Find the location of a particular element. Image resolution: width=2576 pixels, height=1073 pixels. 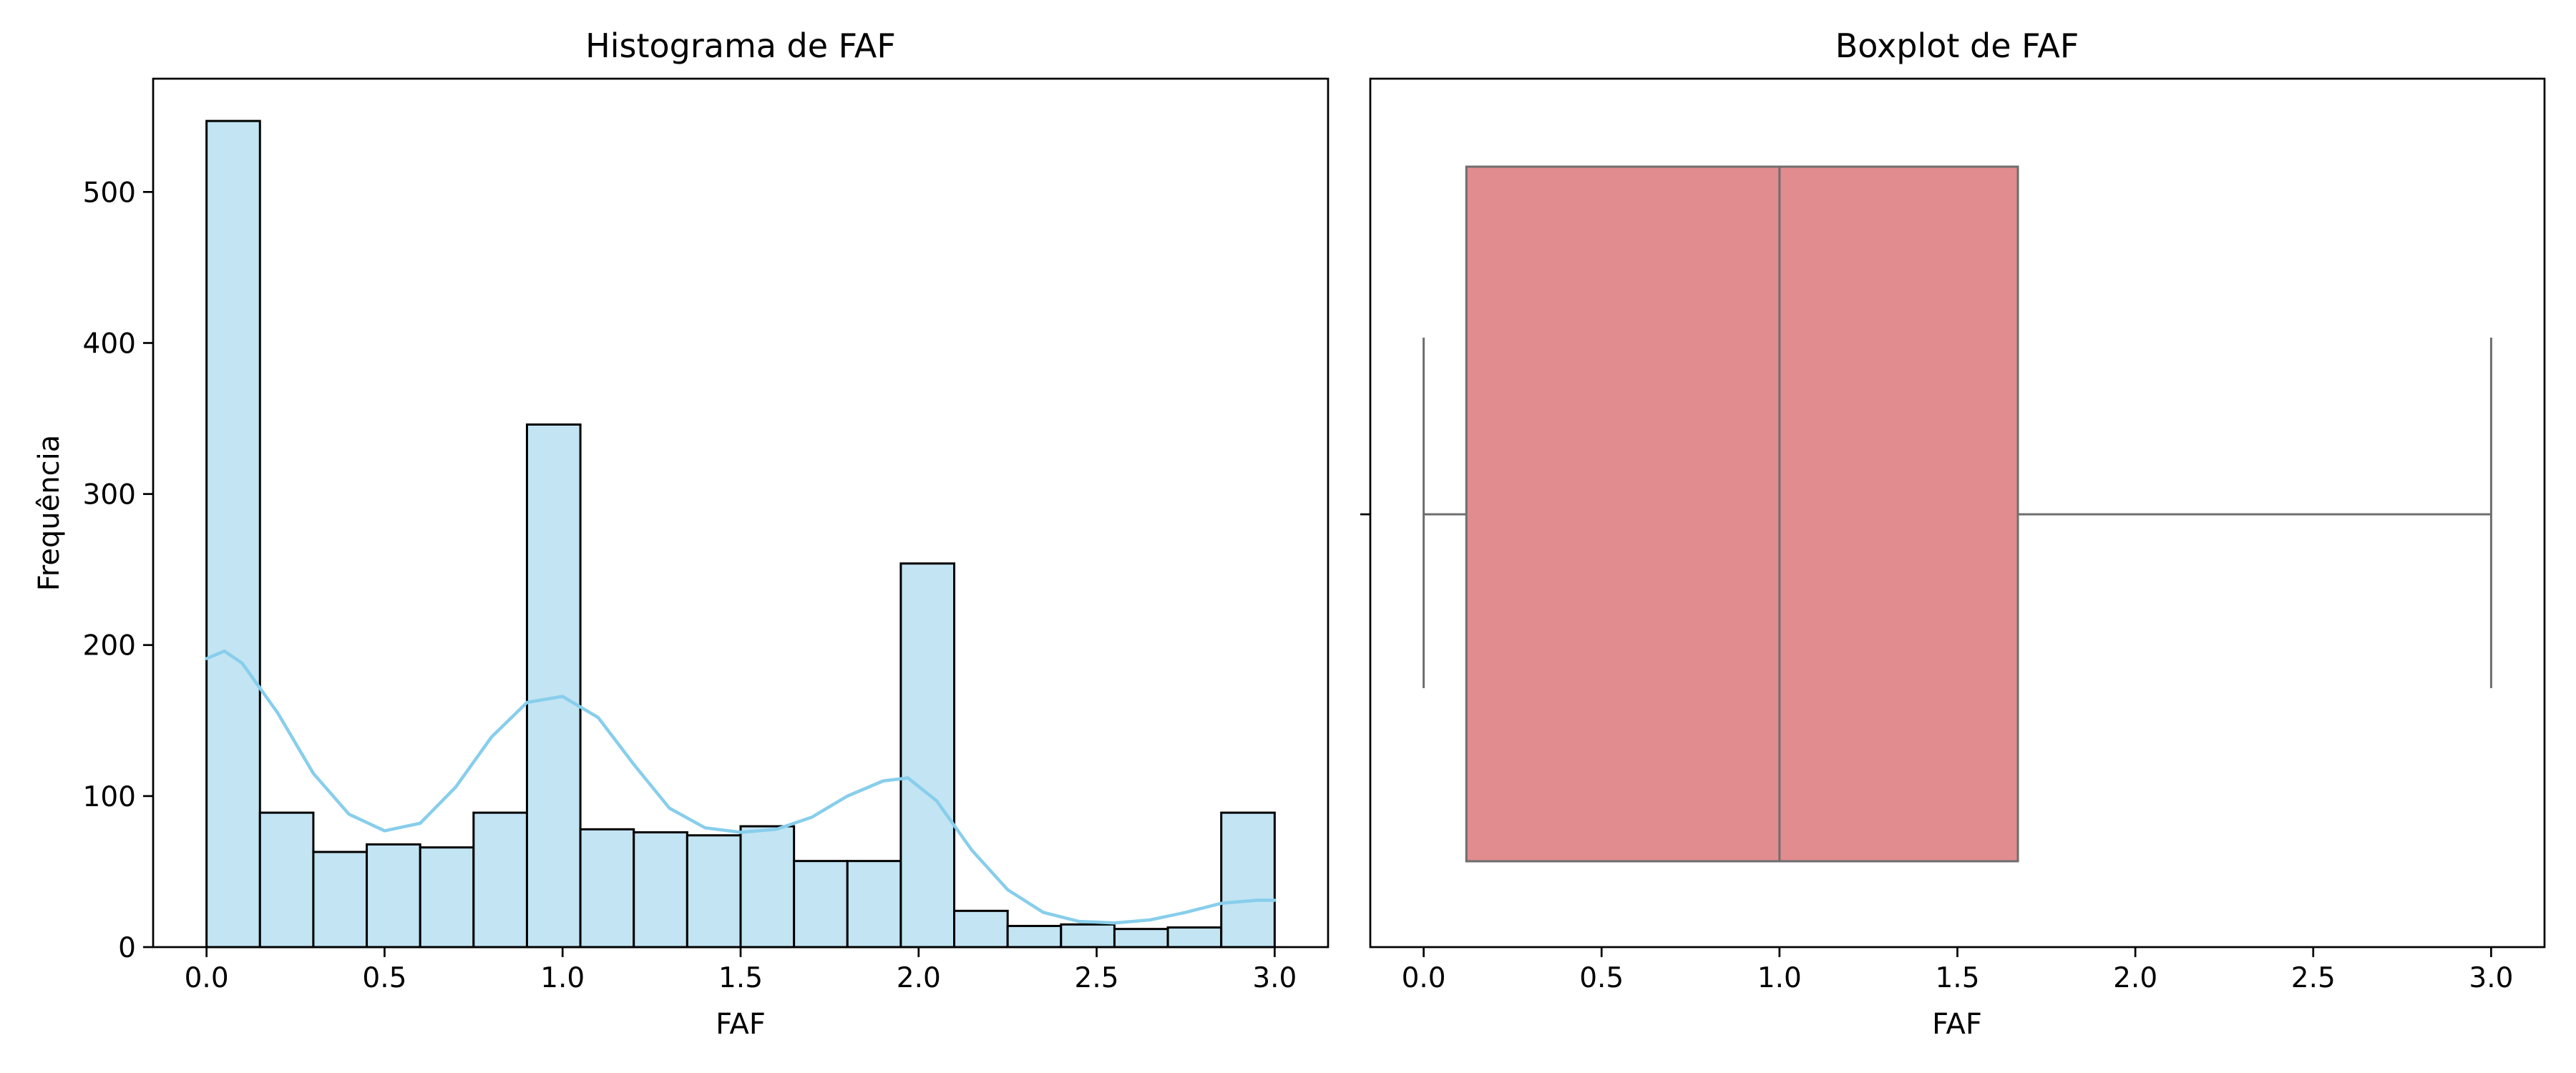

boxplot-x-tick-label: 2.0 is located at coordinates (2135, 978).